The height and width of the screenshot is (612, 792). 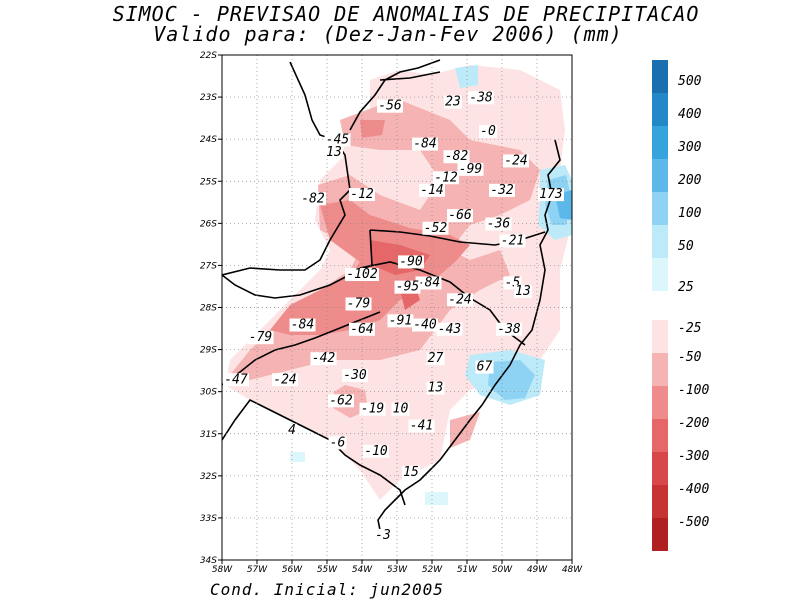 I want to click on lon-tick-label: 54W, so click(x=362, y=570).